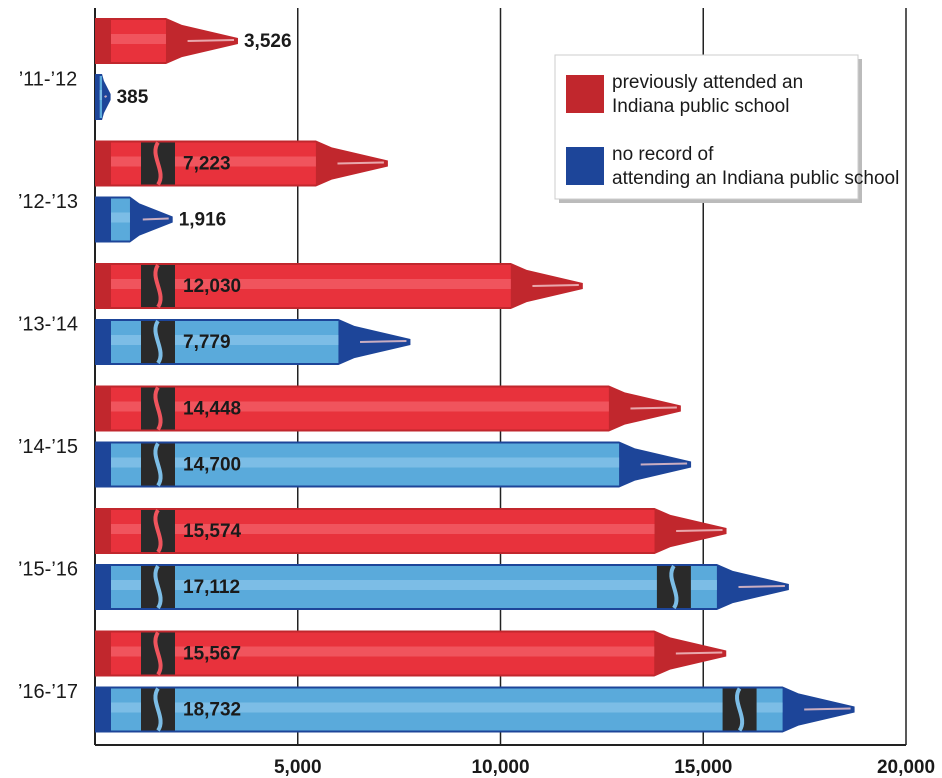  I want to click on data-label: 18,732, so click(212, 710).